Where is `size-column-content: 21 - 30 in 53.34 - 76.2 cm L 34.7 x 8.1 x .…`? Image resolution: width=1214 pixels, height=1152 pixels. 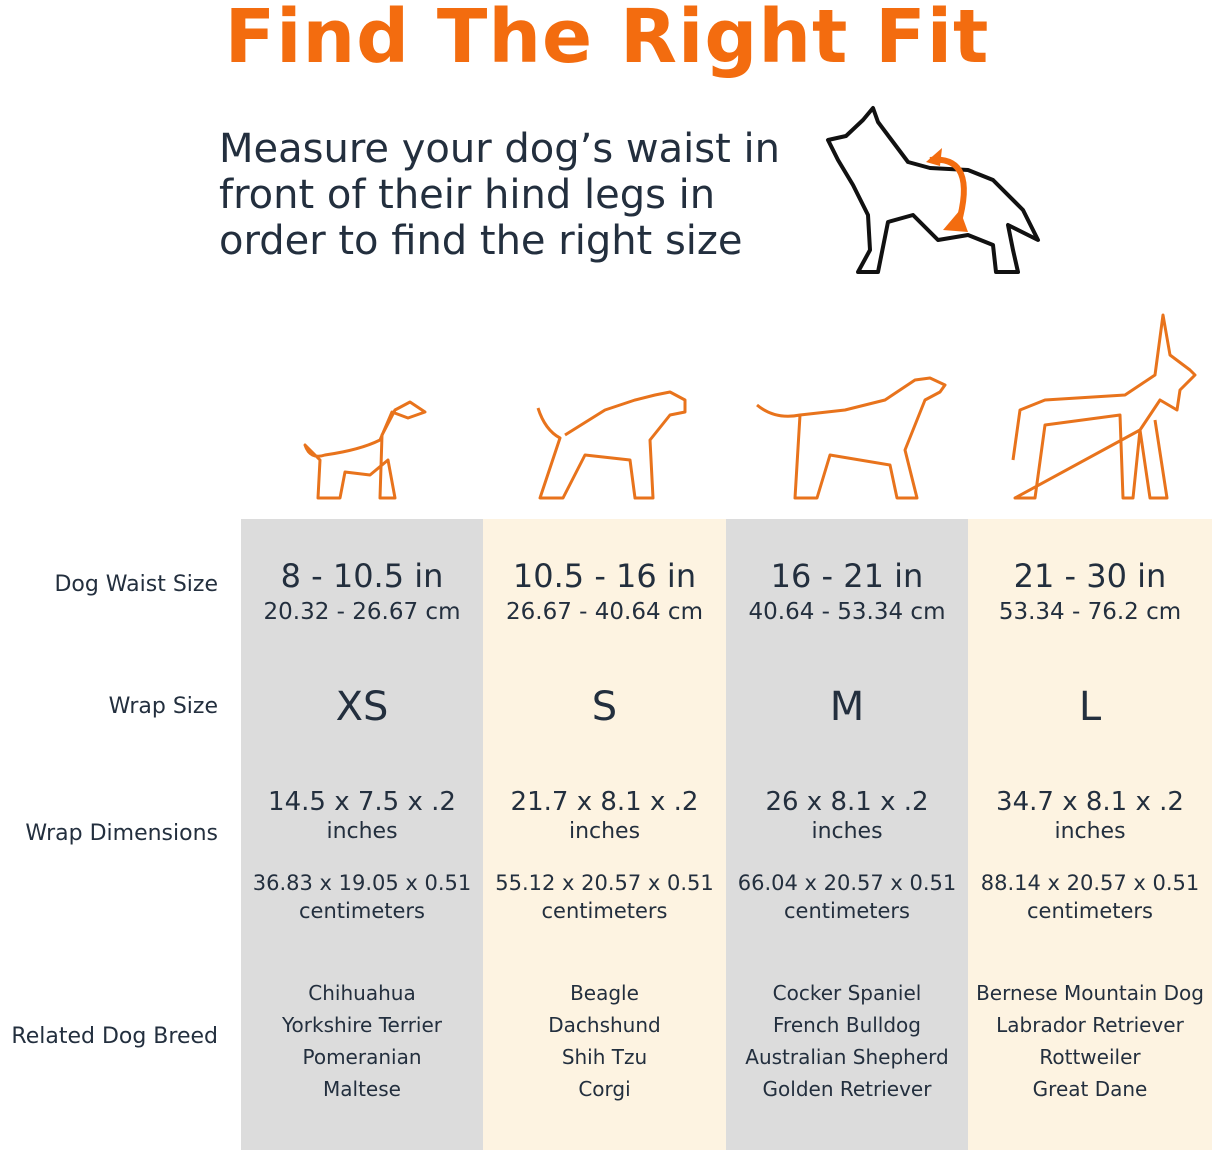 size-column-content: 21 - 30 in 53.34 - 76.2 cm L 34.7 x 8.1 x .… is located at coordinates (1090, 834).